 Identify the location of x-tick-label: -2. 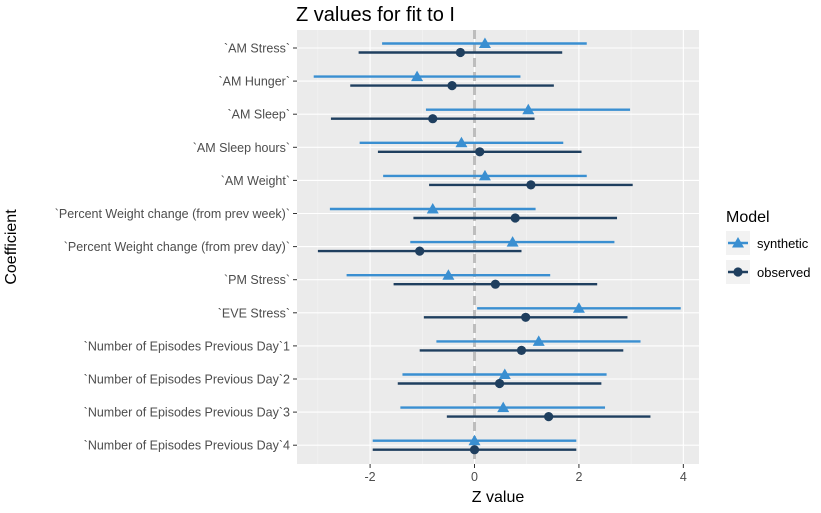
(370, 477).